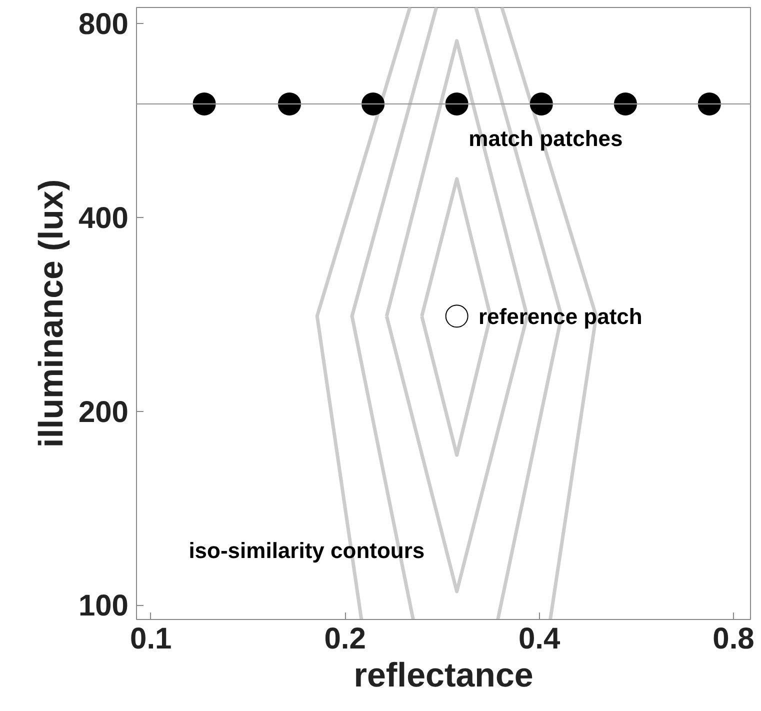  I want to click on x-tick-label: 0.8, so click(733, 639).